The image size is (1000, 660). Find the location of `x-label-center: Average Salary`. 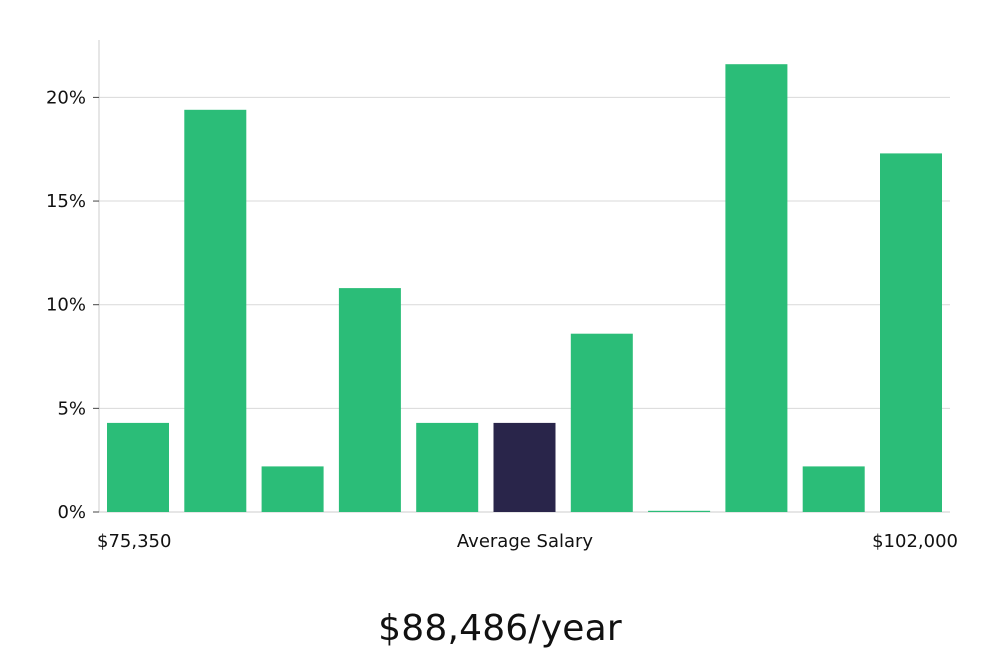

x-label-center: Average Salary is located at coordinates (525, 541).